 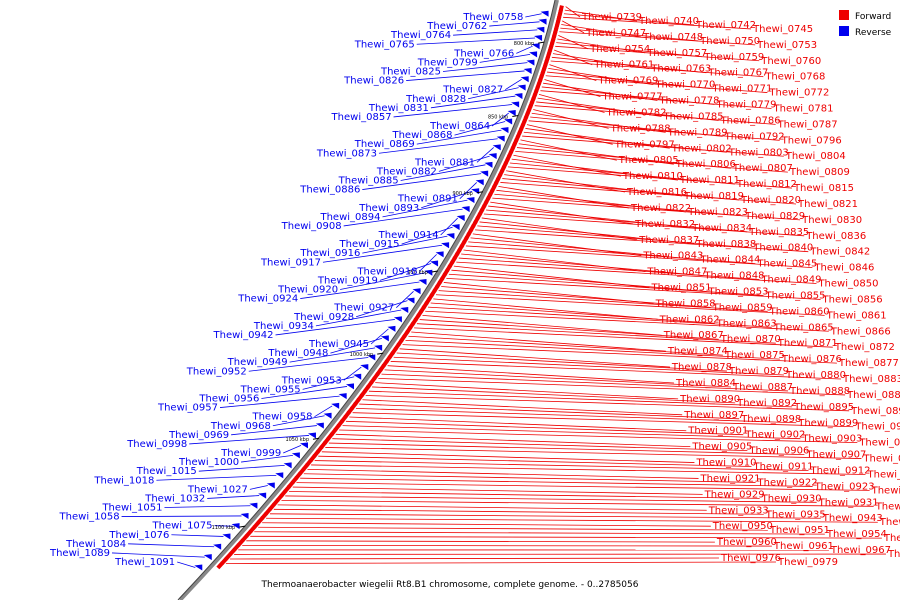 What do you see at coordinates (733, 276) in the screenshot?
I see `forward-gene-label: Thewi_0848` at bounding box center [733, 276].